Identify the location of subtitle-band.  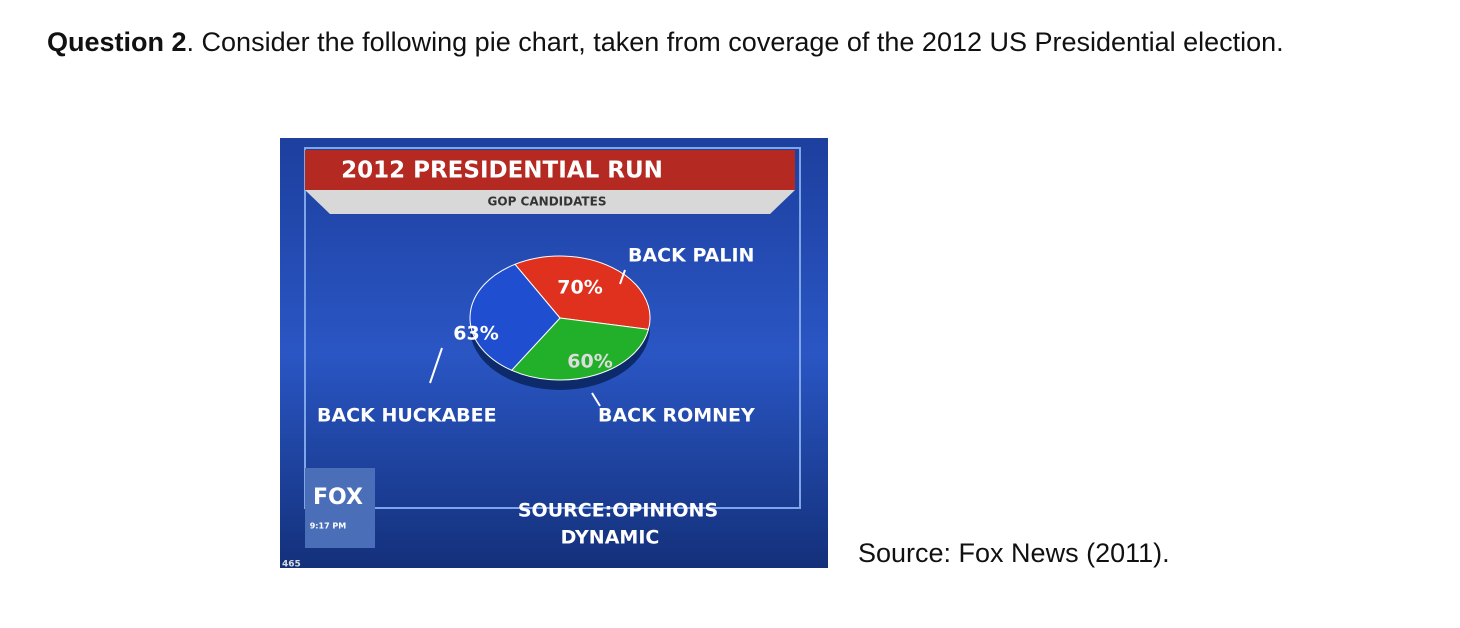
(550, 202).